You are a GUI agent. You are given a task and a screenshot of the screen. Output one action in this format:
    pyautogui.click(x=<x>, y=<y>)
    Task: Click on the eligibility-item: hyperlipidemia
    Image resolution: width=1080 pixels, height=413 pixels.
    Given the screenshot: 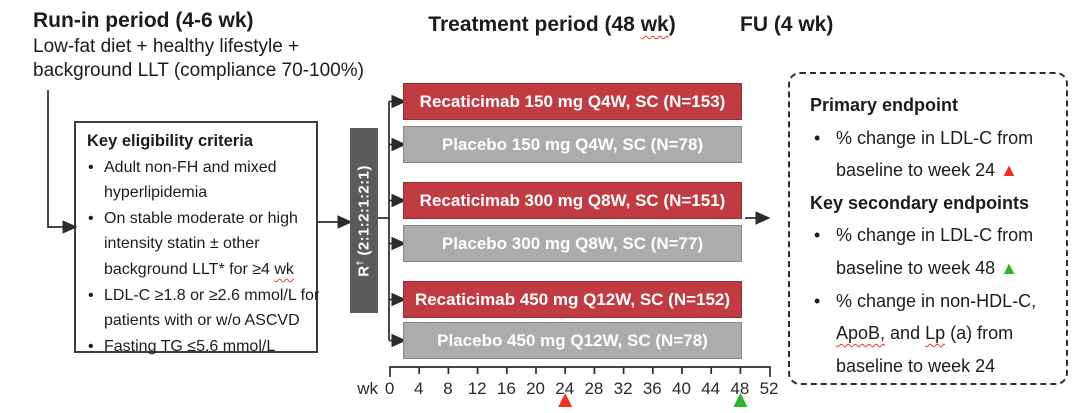 What is the action you would take?
    pyautogui.click(x=156, y=193)
    